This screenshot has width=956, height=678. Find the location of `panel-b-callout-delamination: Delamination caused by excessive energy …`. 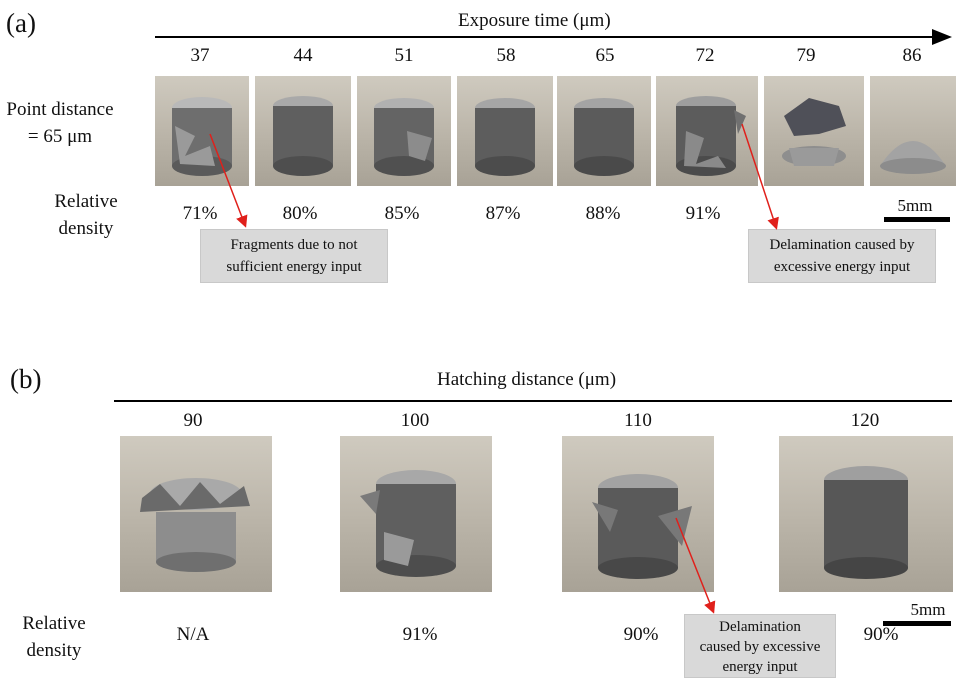

panel-b-callout-delamination: Delamination caused by excessive energy … is located at coordinates (760, 646).